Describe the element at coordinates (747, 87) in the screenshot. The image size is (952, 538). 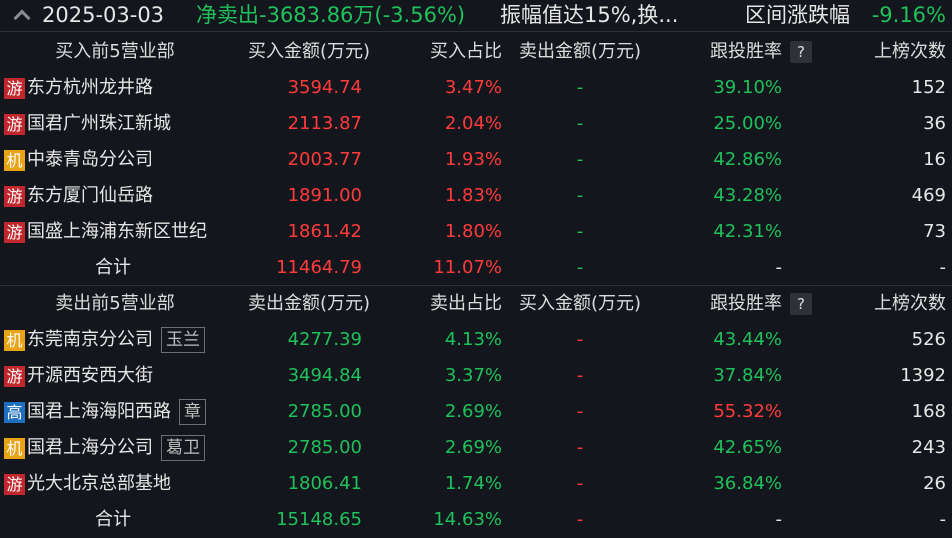
I see `win-rate: 39.10%` at that location.